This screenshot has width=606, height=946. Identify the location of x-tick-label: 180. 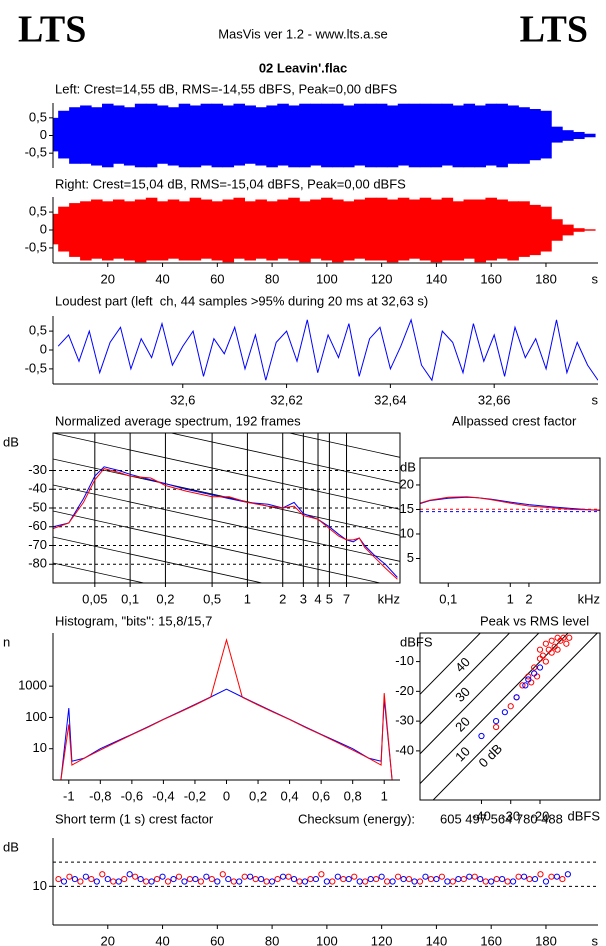
(546, 939).